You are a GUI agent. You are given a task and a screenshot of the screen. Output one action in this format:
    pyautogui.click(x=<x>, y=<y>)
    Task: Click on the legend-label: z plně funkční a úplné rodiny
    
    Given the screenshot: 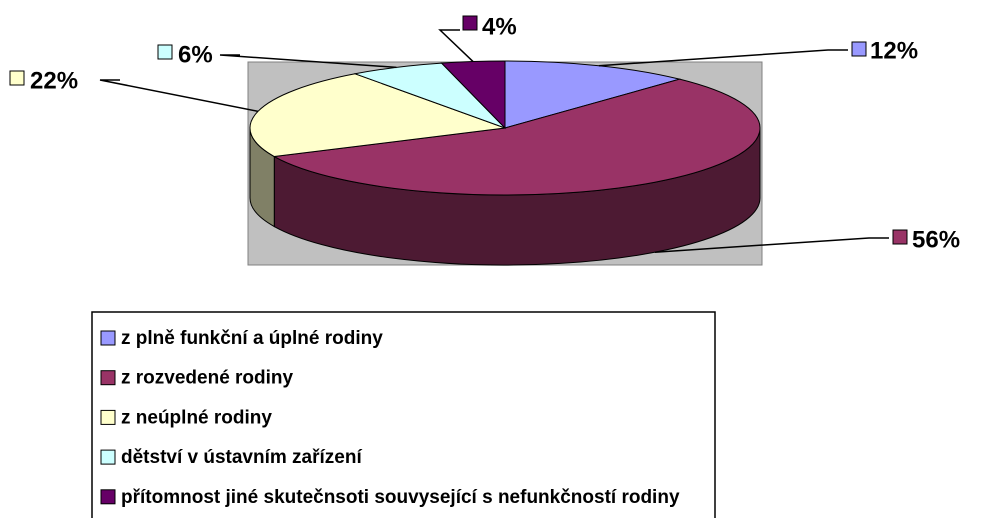 What is the action you would take?
    pyautogui.click(x=252, y=338)
    